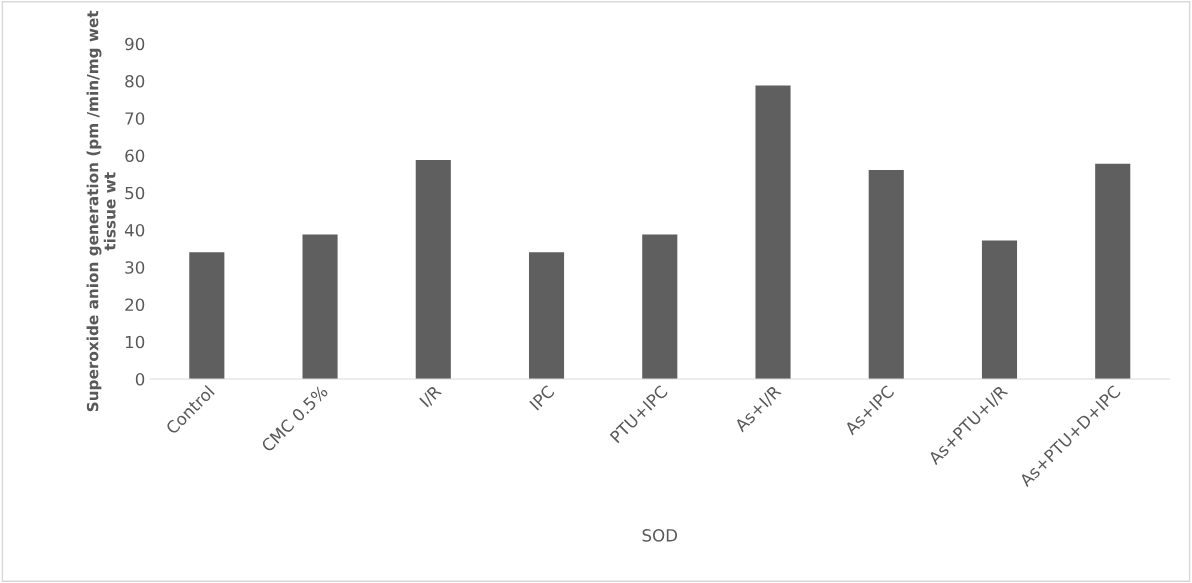 The image size is (1192, 583). I want to click on y-tick-label: 30, so click(135, 267).